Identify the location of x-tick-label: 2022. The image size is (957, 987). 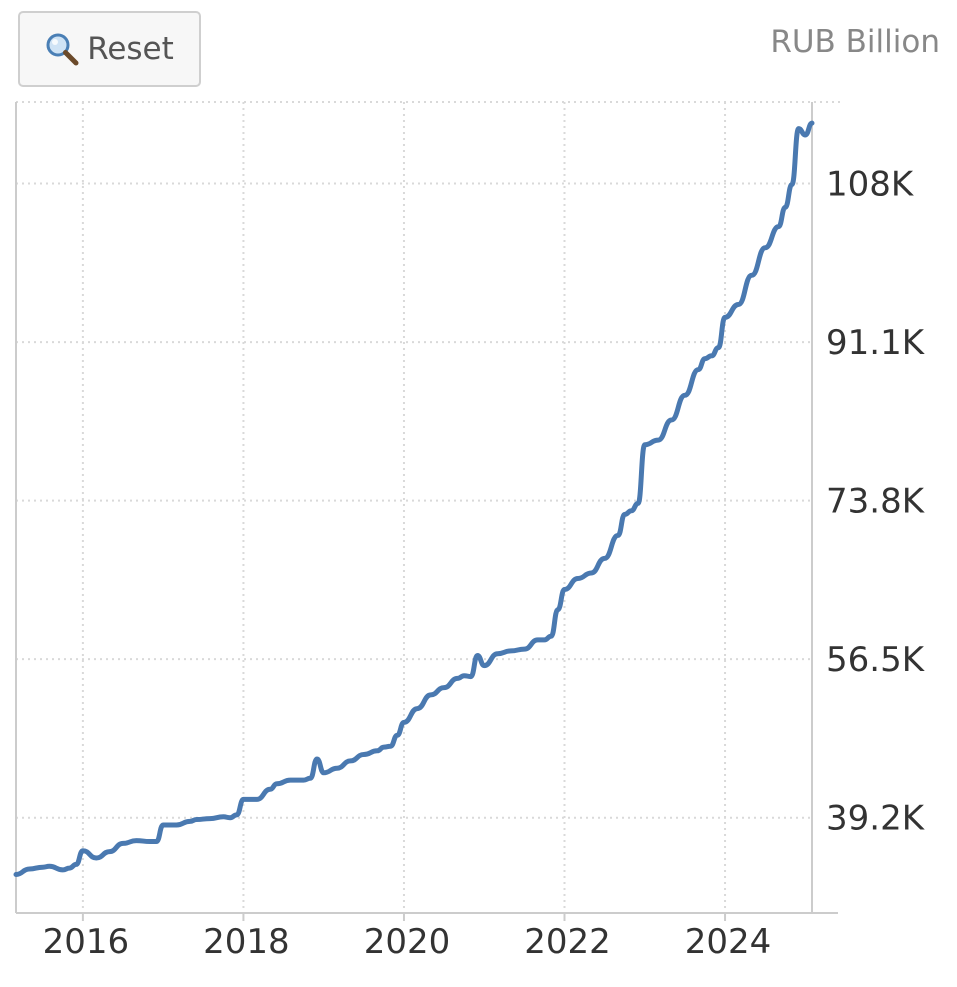
(567, 942).